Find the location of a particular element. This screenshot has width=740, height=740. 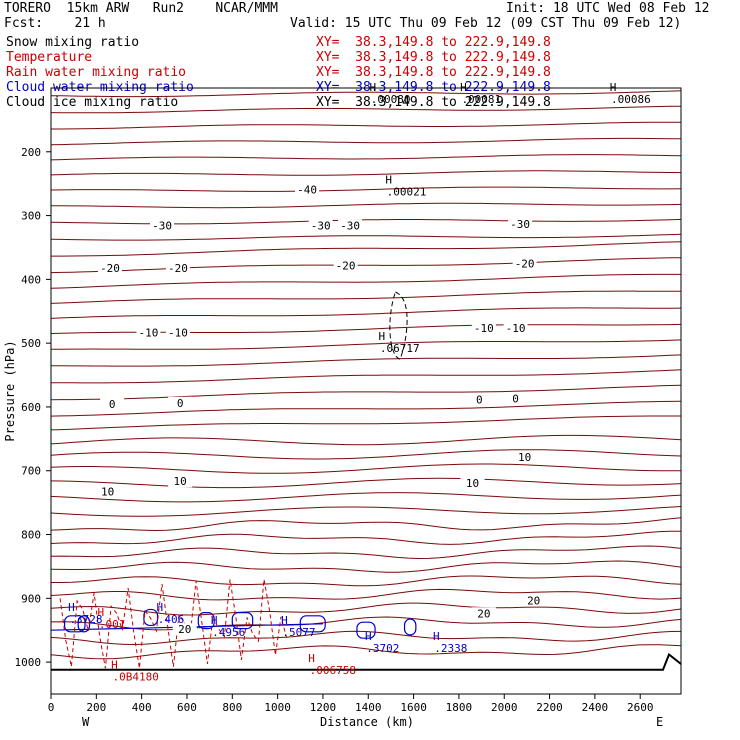

x-tick-label: 200 is located at coordinates (96, 707).